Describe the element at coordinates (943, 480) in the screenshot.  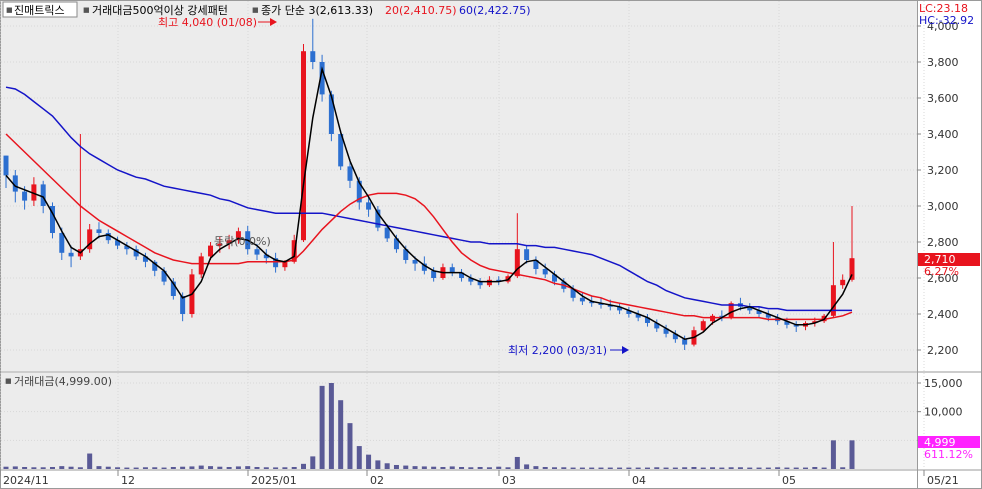
I see `time-axis-label: 05/21` at that location.